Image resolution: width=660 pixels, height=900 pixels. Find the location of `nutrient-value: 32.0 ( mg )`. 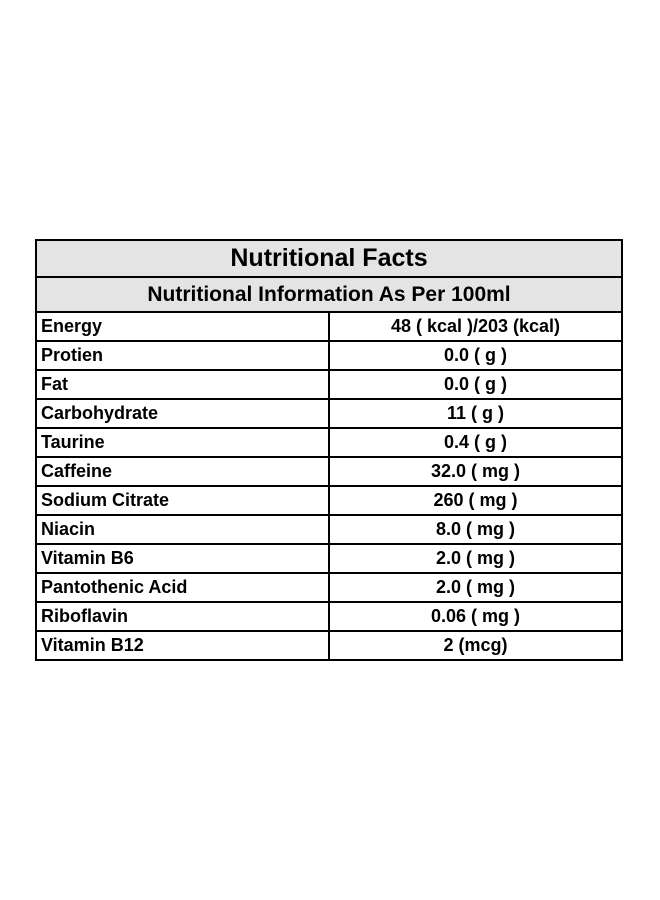

nutrient-value: 32.0 ( mg ) is located at coordinates (475, 471).